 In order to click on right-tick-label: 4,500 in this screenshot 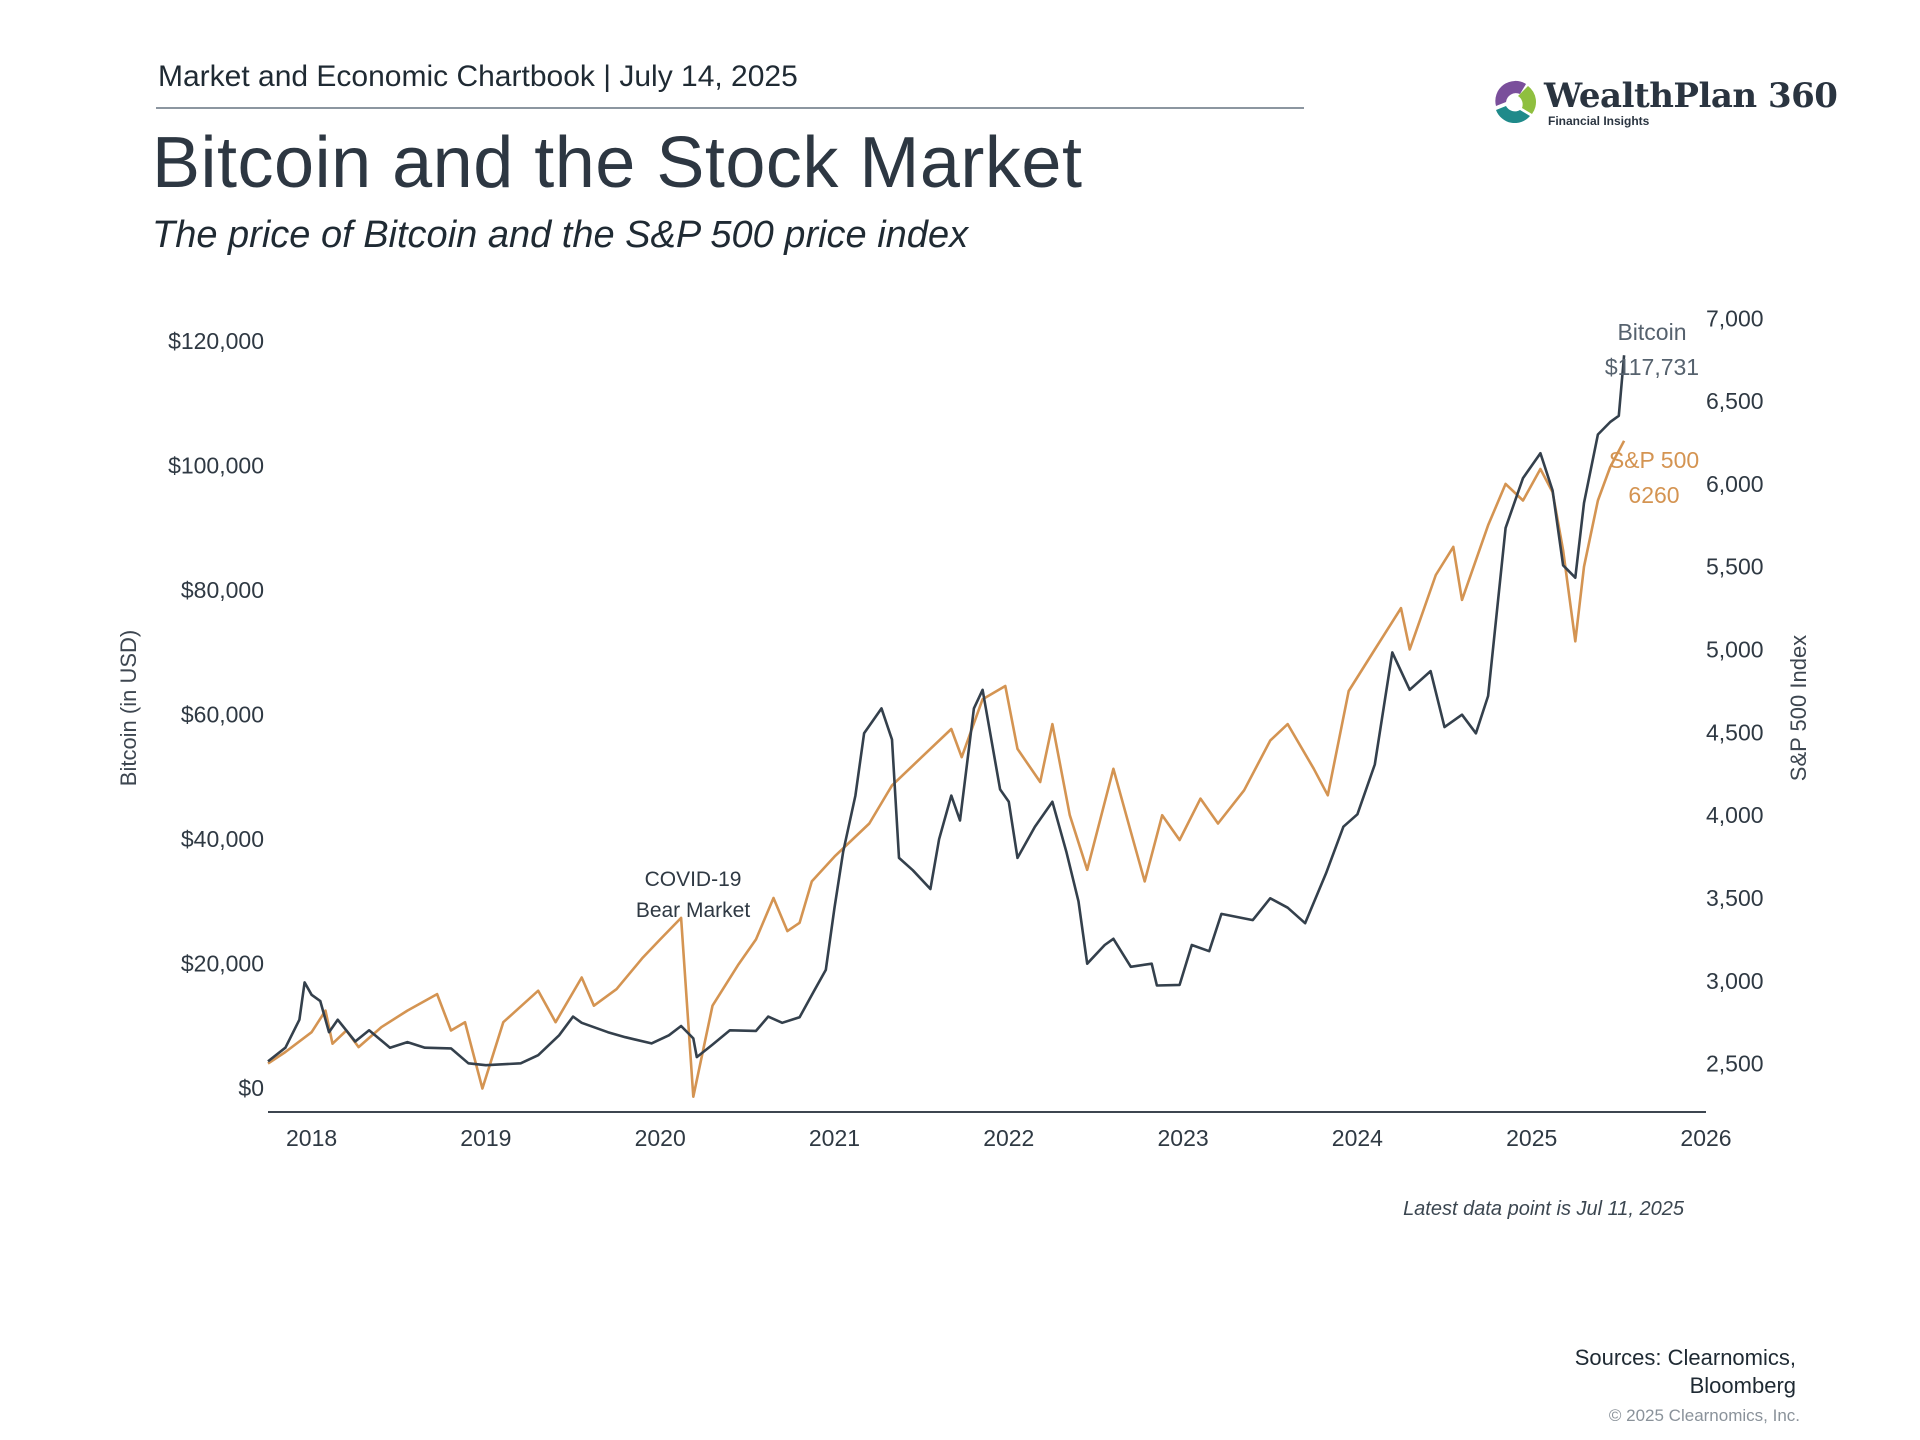, I will do `click(1735, 732)`.